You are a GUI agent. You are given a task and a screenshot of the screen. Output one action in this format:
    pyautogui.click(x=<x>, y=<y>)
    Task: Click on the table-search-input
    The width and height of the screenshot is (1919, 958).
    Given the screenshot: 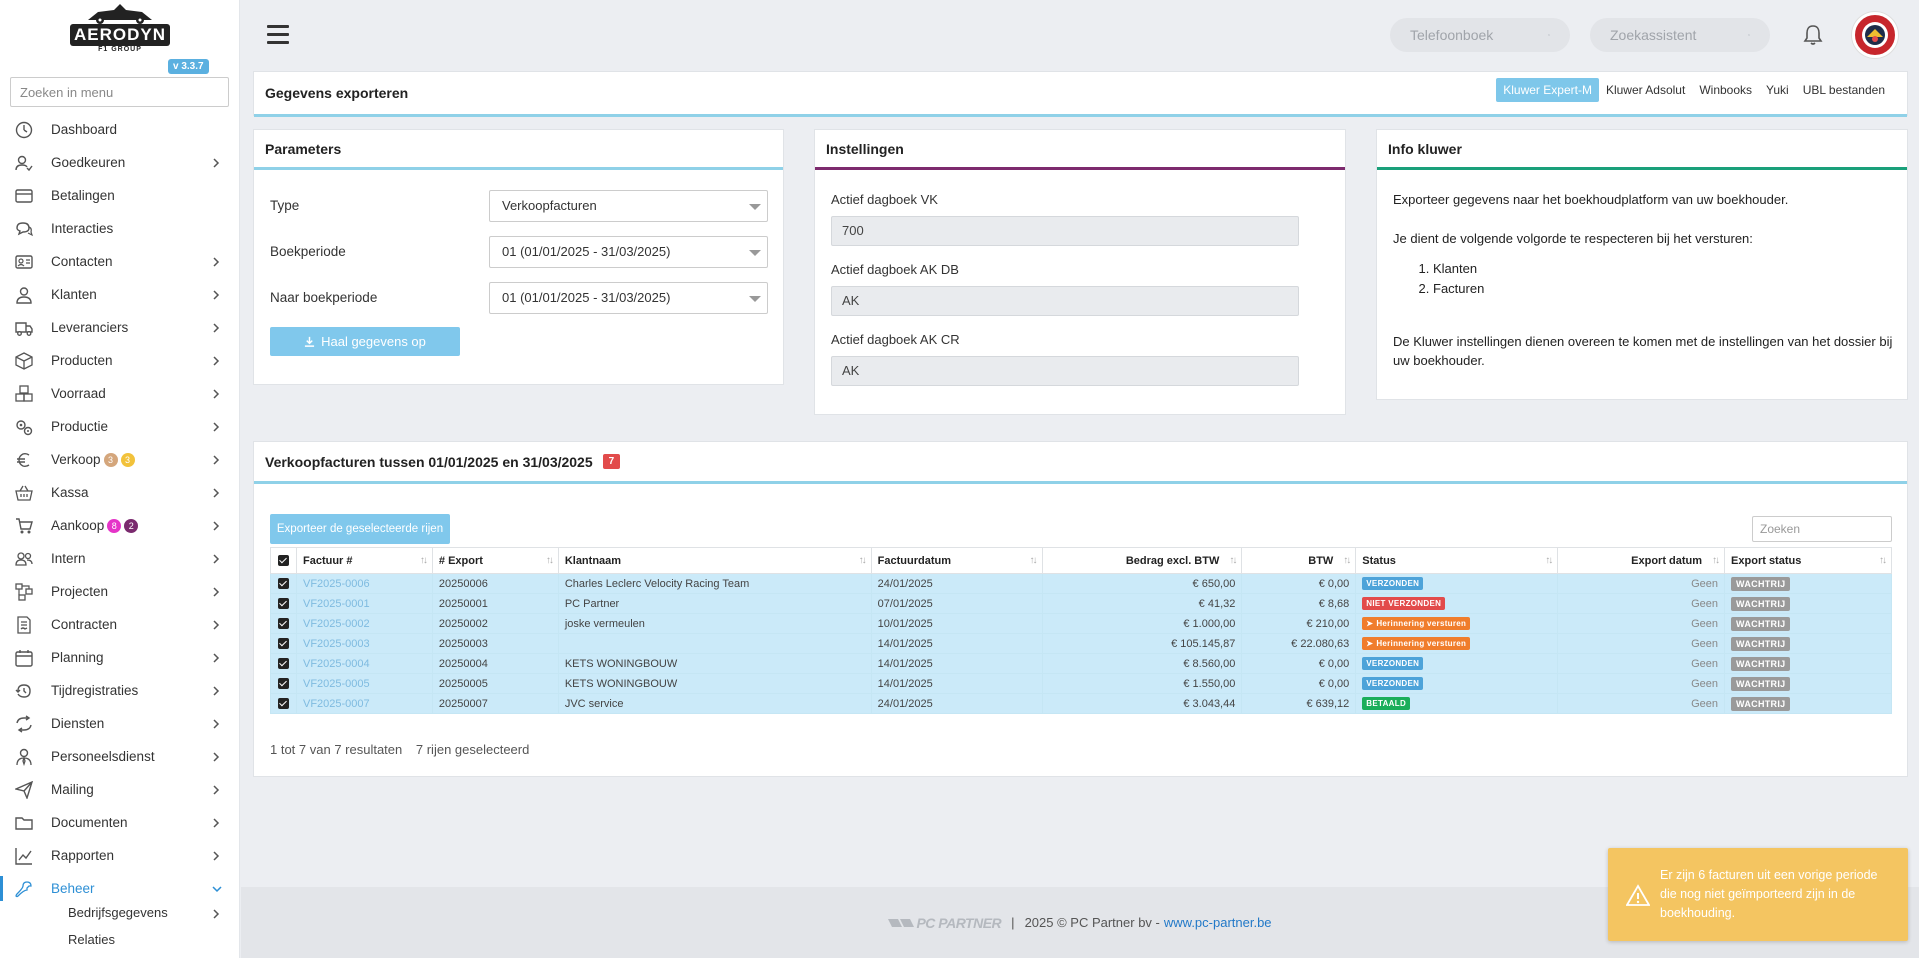 What is the action you would take?
    pyautogui.click(x=1822, y=529)
    